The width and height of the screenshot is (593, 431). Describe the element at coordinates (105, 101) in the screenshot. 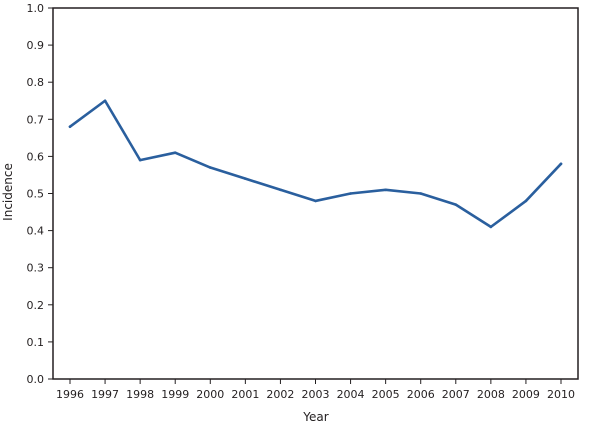

I see `data-point-1997` at that location.